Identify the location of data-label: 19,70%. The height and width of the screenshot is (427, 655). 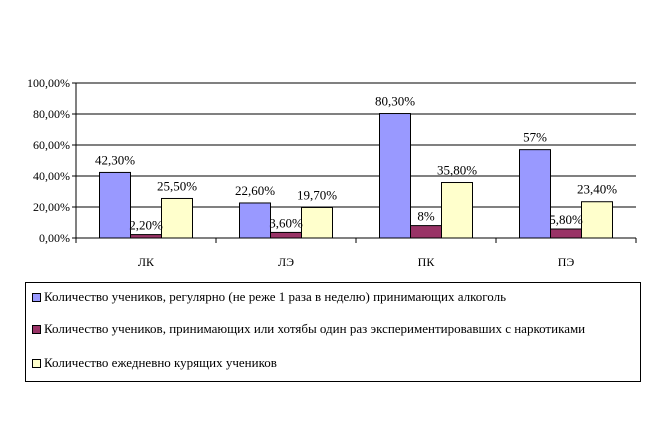
(317, 194).